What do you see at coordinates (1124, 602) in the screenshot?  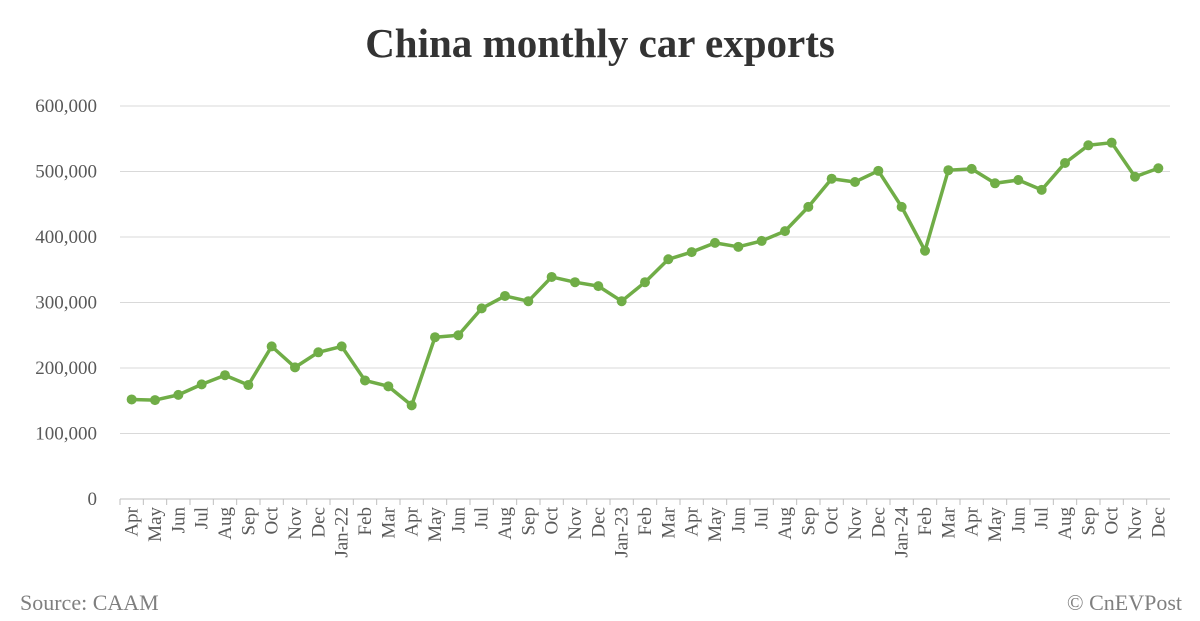 I see `credit-note: © CnEVPost` at bounding box center [1124, 602].